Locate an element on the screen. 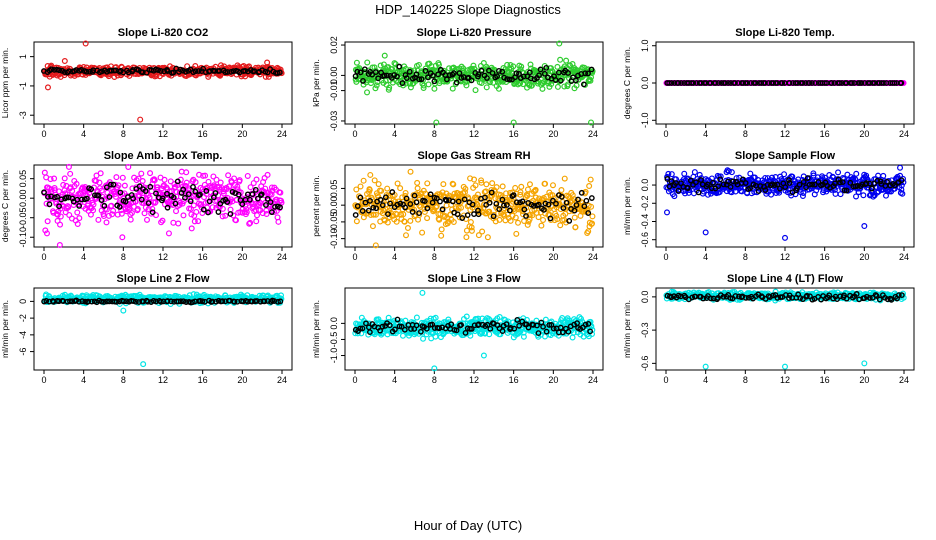 Image resolution: width=936 pixels, height=540 pixels. y-tick-label: 0.00 is located at coordinates (334, 205).